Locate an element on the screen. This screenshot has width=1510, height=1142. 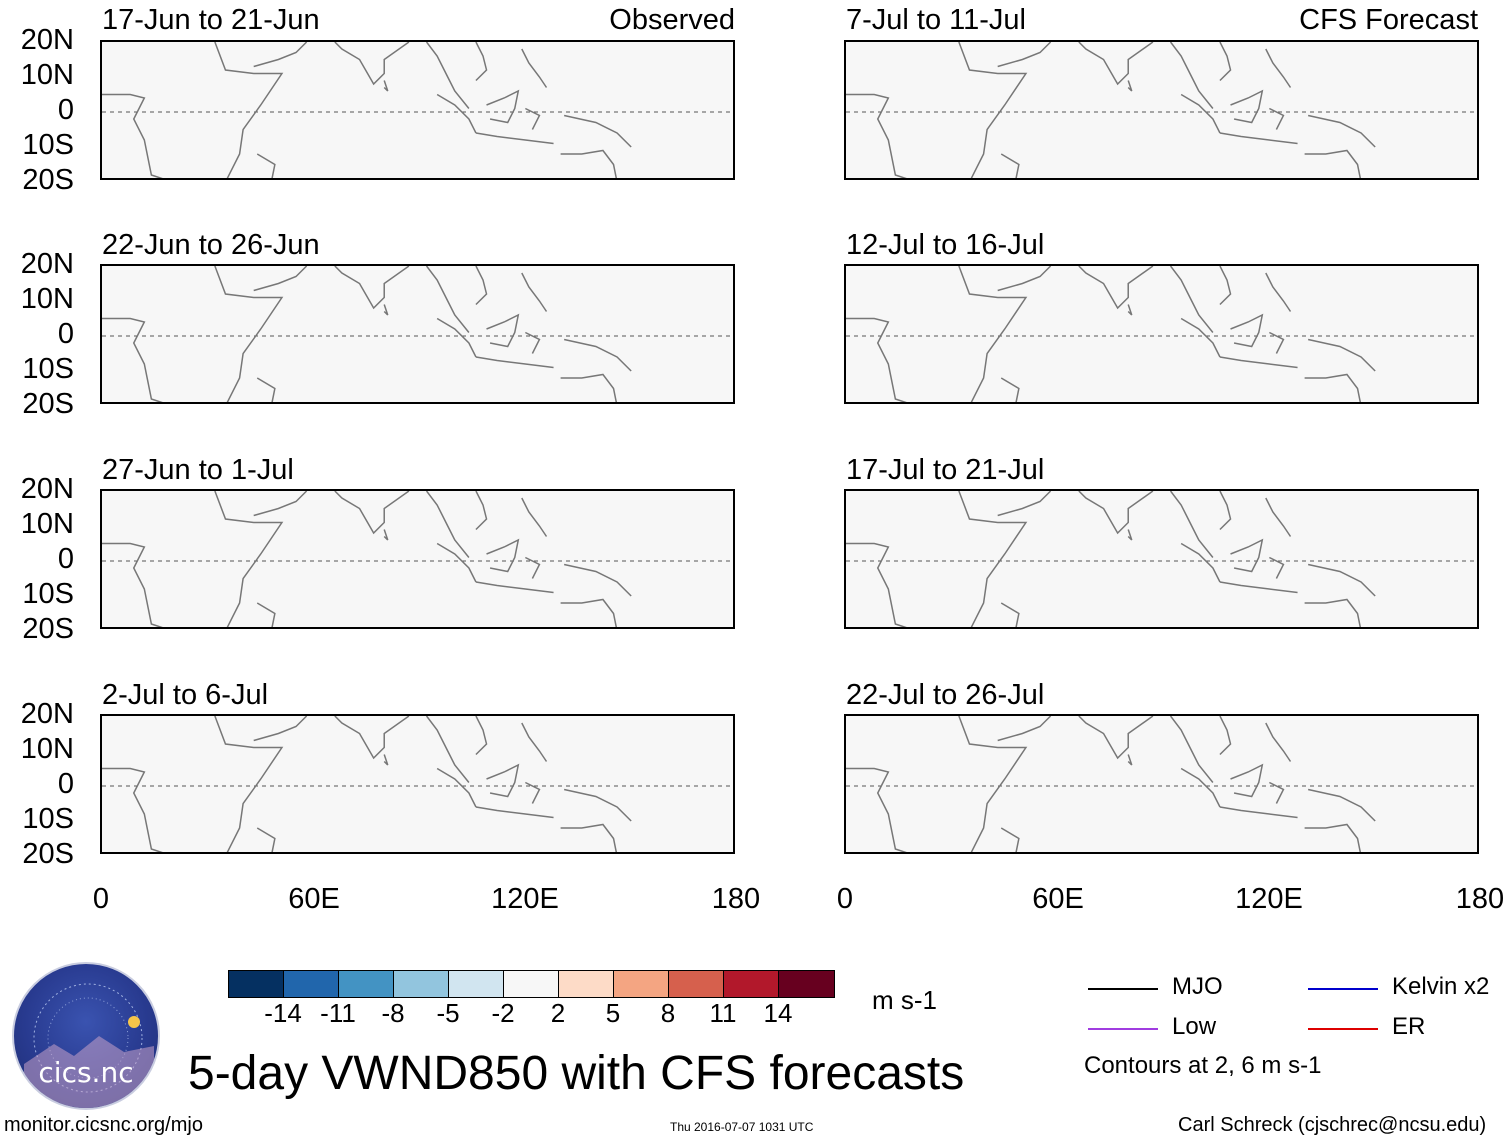
main-title: 5-day VWND850 with CFS forecasts is located at coordinates (576, 1073).